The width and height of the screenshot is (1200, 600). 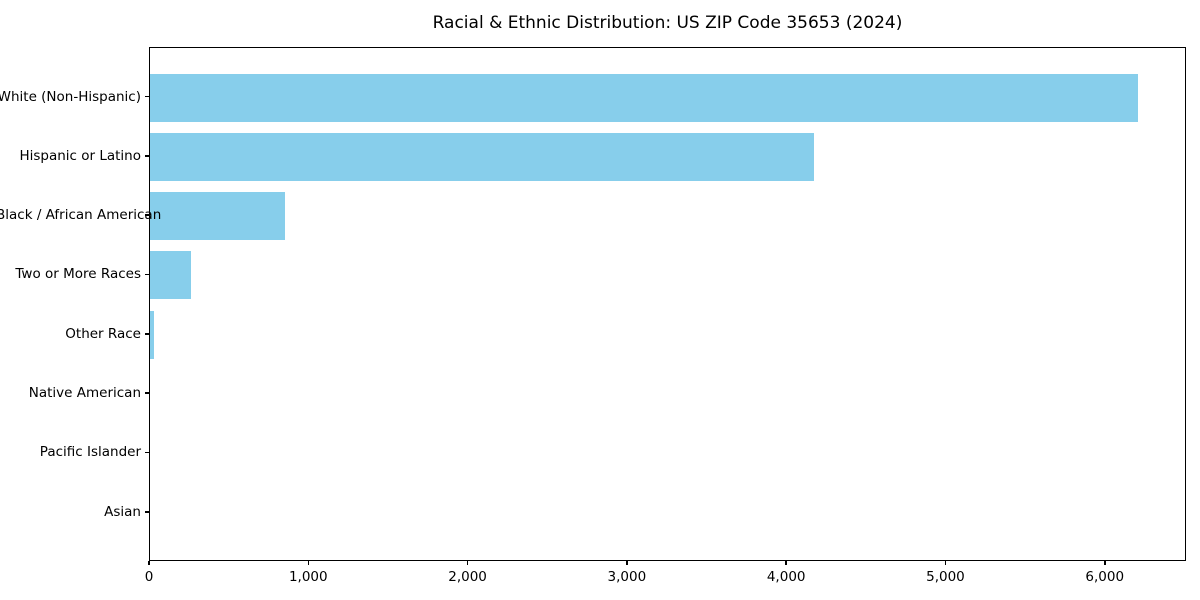 I want to click on x-axis-tick-label: 0, so click(x=149, y=577).